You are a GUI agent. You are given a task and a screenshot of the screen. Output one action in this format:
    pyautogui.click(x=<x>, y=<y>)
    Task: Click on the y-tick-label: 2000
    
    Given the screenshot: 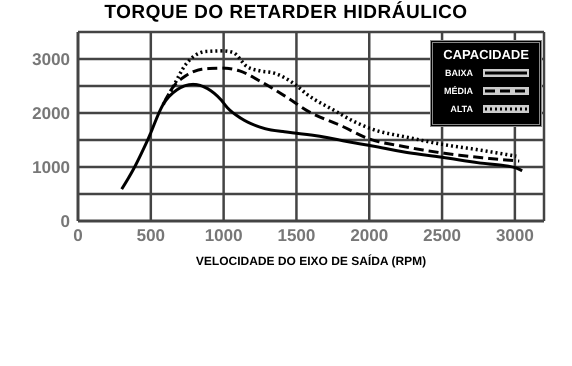 What is the action you would take?
    pyautogui.click(x=51, y=114)
    